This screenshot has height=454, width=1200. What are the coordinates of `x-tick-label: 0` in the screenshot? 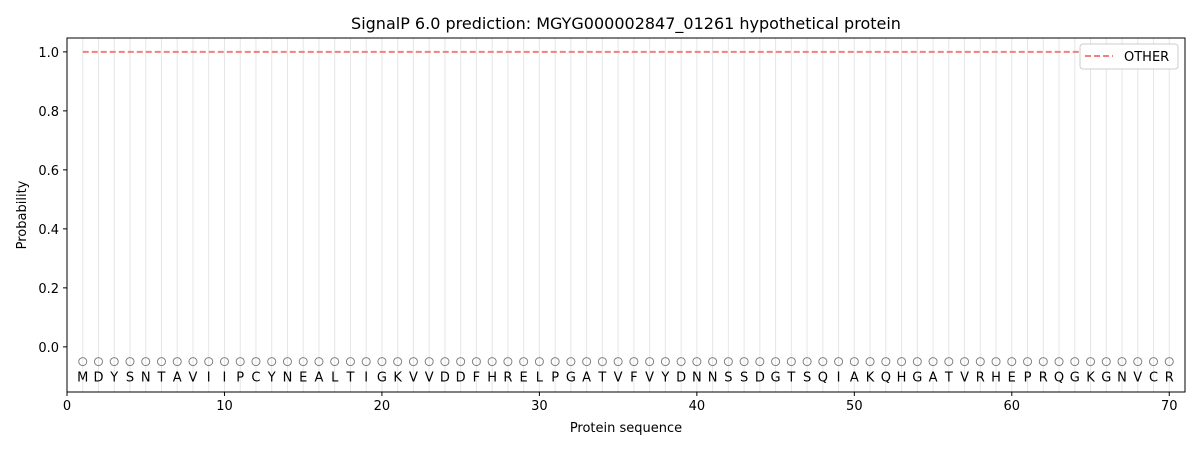 It's located at (67, 406).